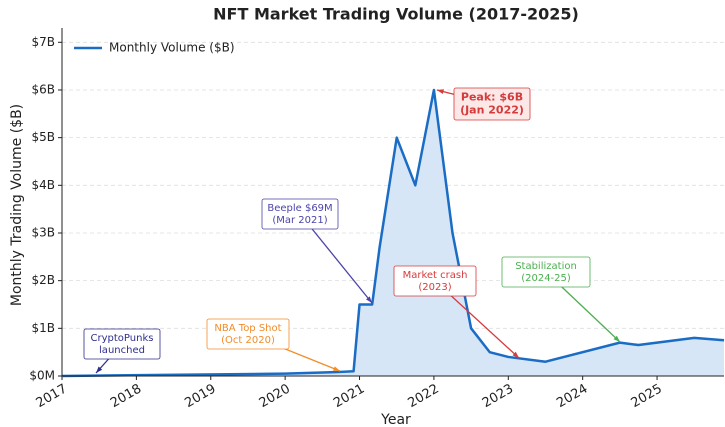 This screenshot has height=427, width=725. I want to click on annotation: Stabilization(2024-25), so click(561, 299).